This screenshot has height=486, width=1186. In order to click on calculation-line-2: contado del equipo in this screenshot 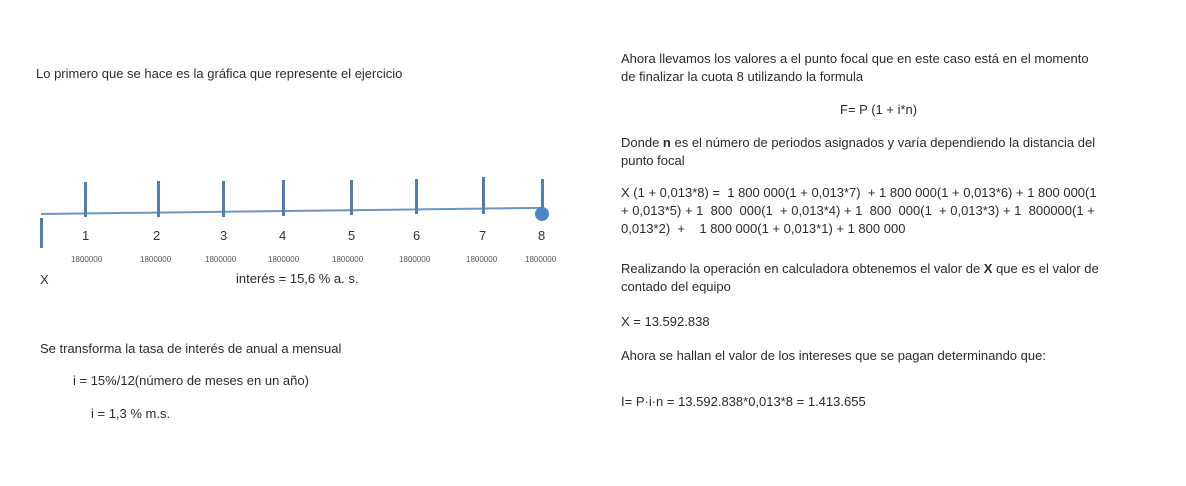, I will do `click(676, 286)`.